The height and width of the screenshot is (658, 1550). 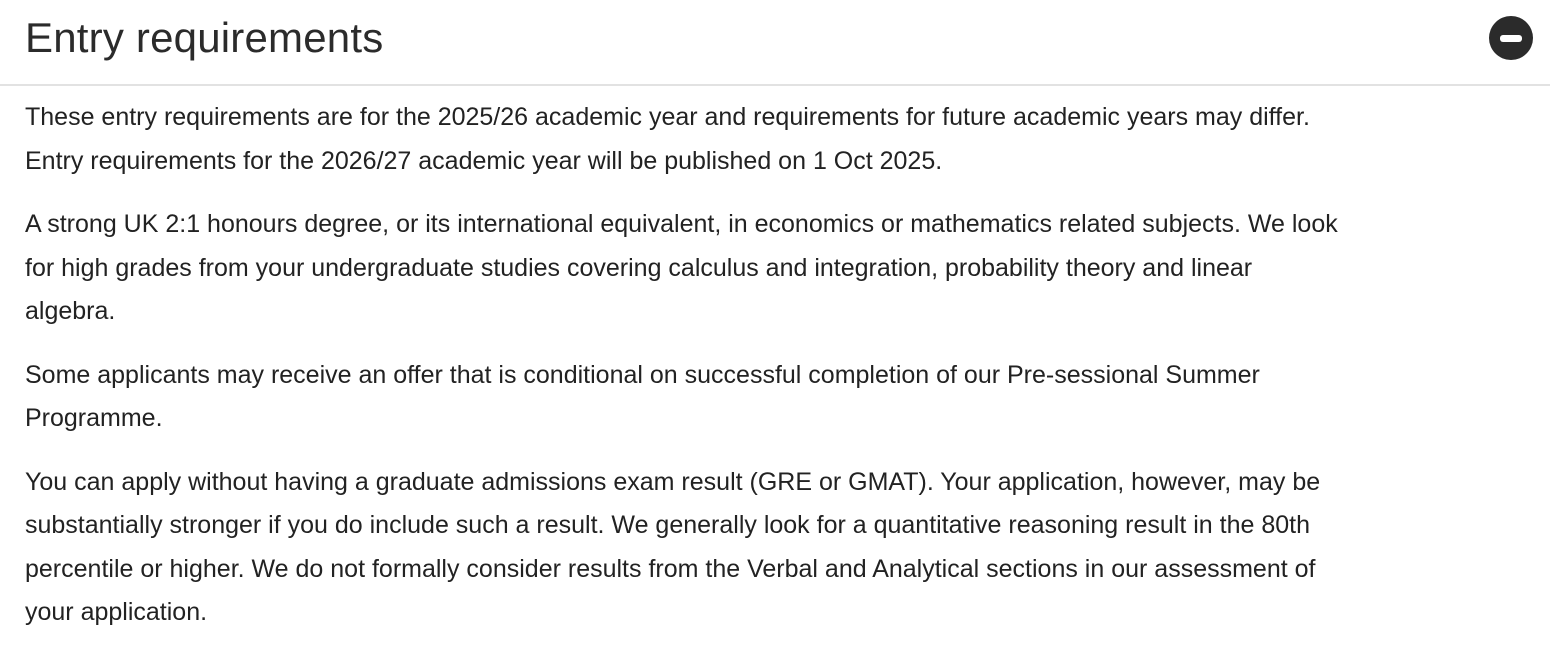 What do you see at coordinates (116, 612) in the screenshot?
I see `text-line: your application.` at bounding box center [116, 612].